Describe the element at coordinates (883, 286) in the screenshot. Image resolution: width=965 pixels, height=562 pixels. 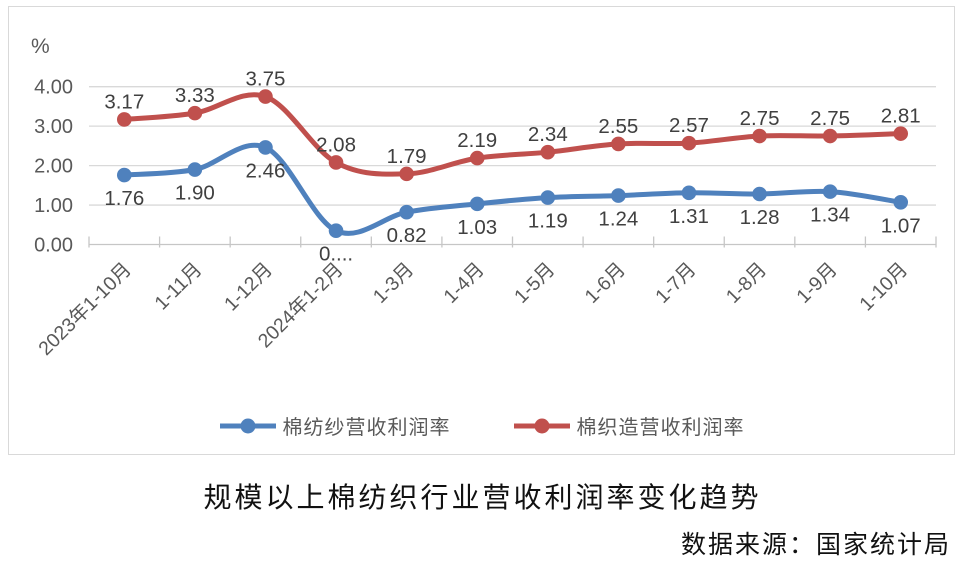
I see `x-axis-category-label: 1-10月` at that location.